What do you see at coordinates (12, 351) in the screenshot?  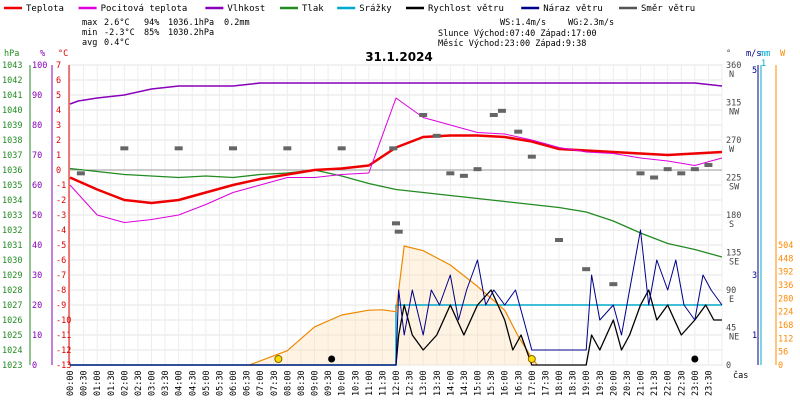 I see `tick-pressure-19: 1024` at bounding box center [12, 351].